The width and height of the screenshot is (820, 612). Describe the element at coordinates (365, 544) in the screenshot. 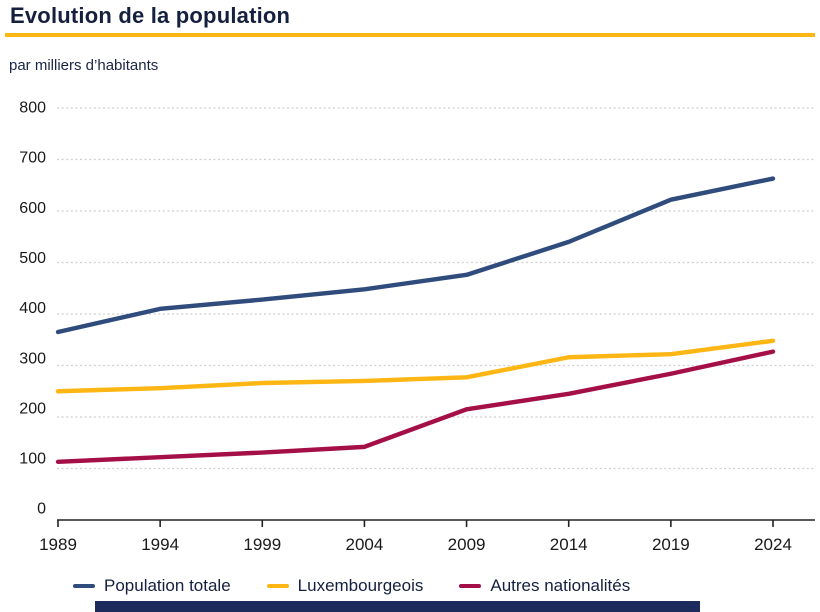

I see `x-axis-label: 2004` at that location.